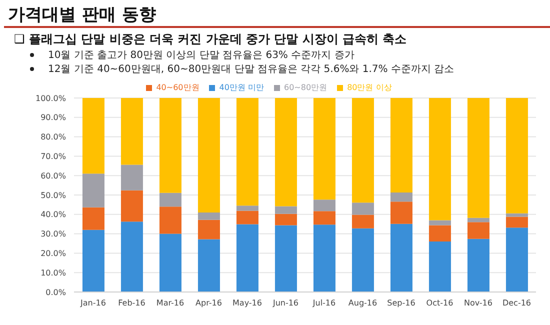  Describe the element at coordinates (324, 303) in the screenshot. I see `x-tick-label: Jul-16` at that location.